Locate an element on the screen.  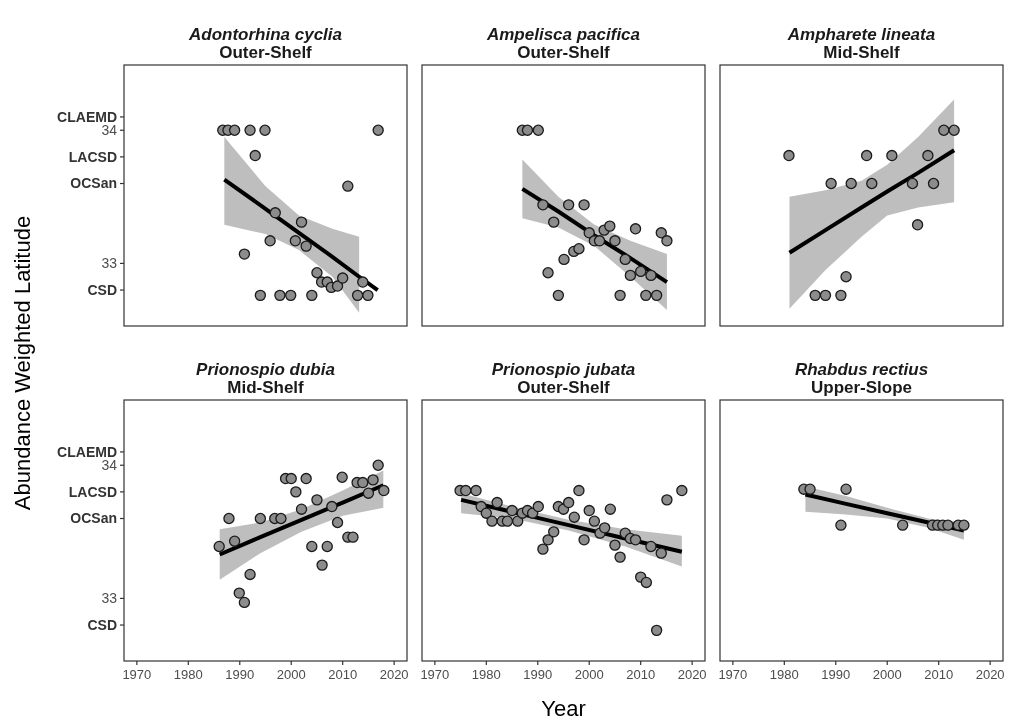
chart-title: Prionospio jubata is located at coordinates (563, 369).